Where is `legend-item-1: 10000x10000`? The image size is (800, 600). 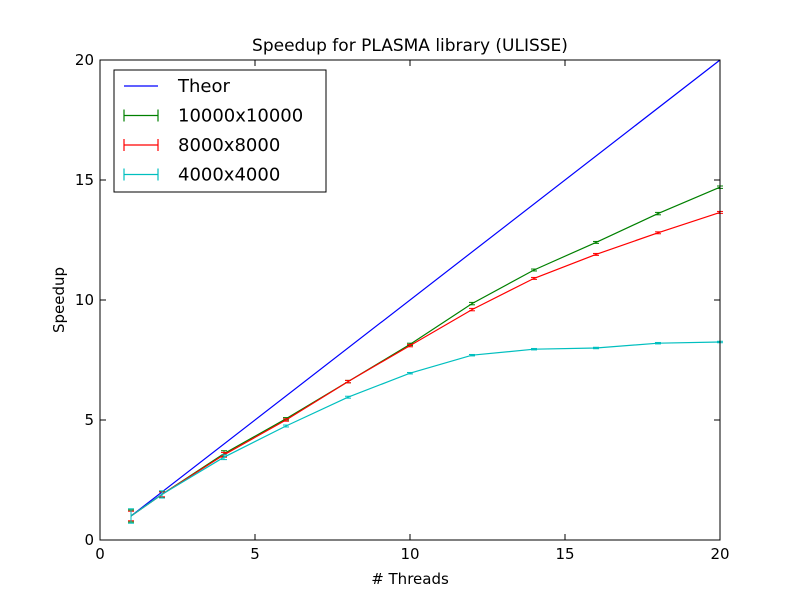
legend-item-1: 10000x10000 is located at coordinates (213, 116).